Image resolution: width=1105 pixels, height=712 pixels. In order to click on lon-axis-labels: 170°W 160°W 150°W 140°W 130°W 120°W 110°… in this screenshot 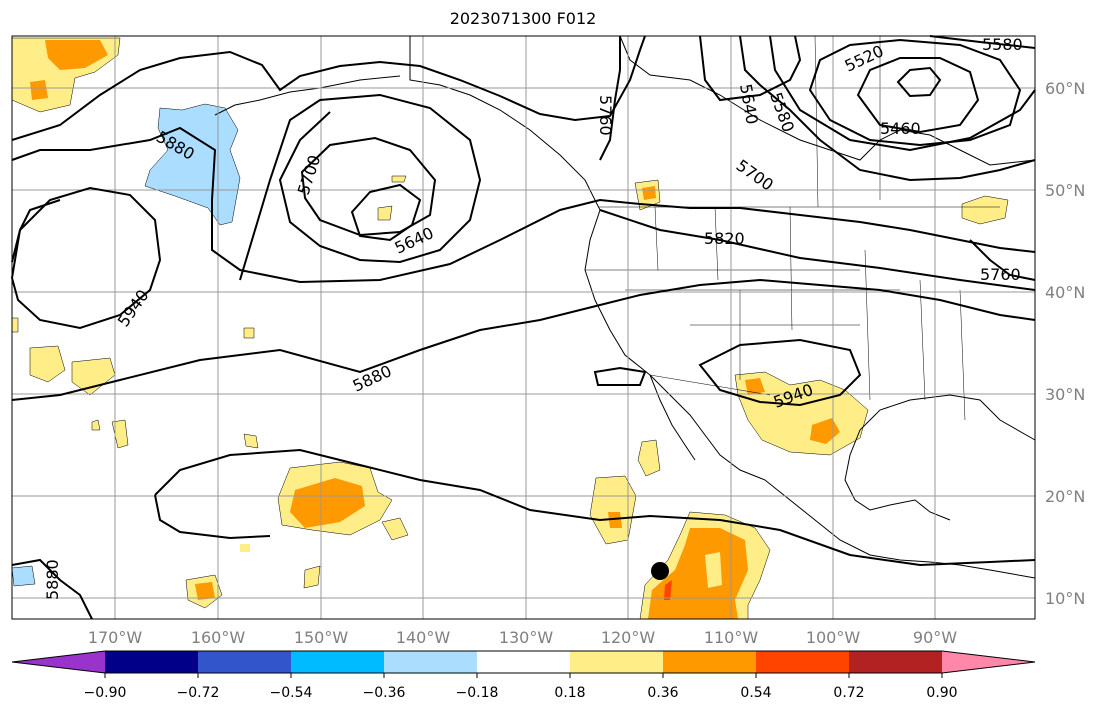, I will do `click(522, 637)`.